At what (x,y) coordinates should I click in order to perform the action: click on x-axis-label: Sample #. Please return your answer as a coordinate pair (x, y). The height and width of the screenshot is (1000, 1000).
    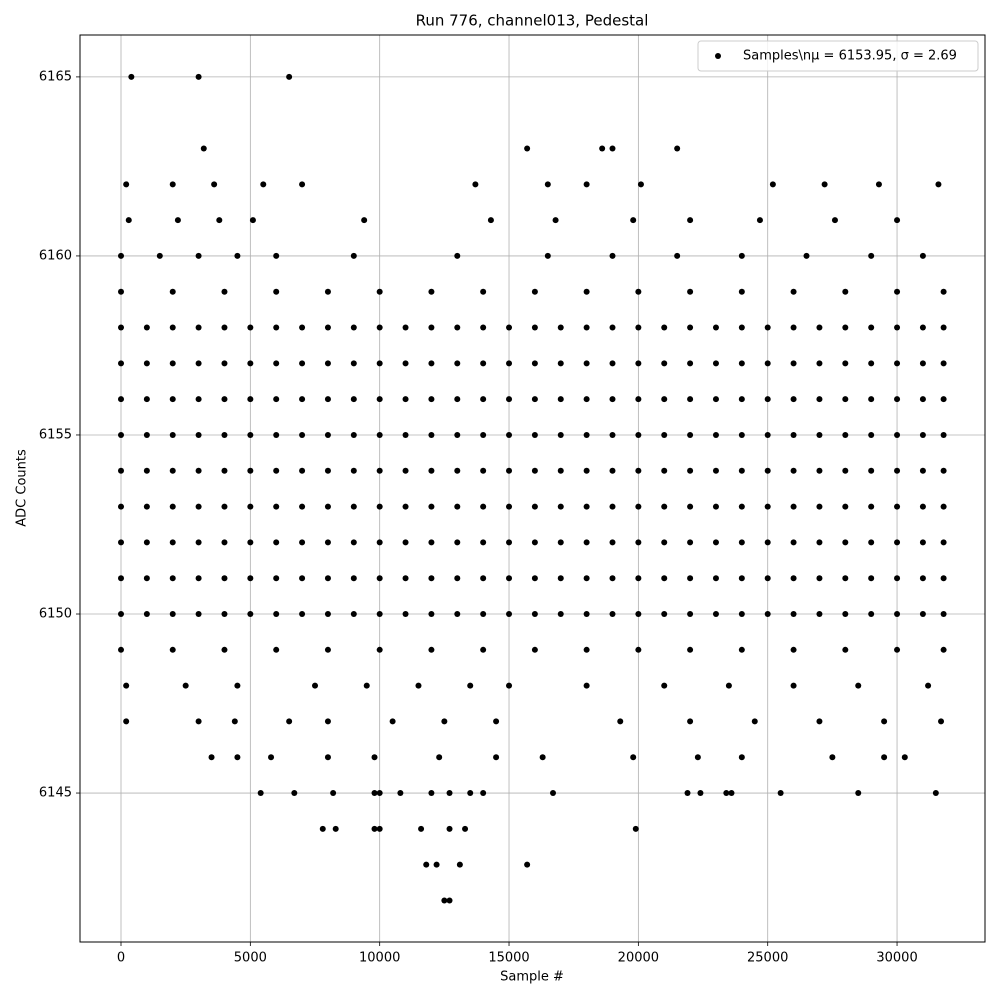
    Looking at the image, I should click on (532, 977).